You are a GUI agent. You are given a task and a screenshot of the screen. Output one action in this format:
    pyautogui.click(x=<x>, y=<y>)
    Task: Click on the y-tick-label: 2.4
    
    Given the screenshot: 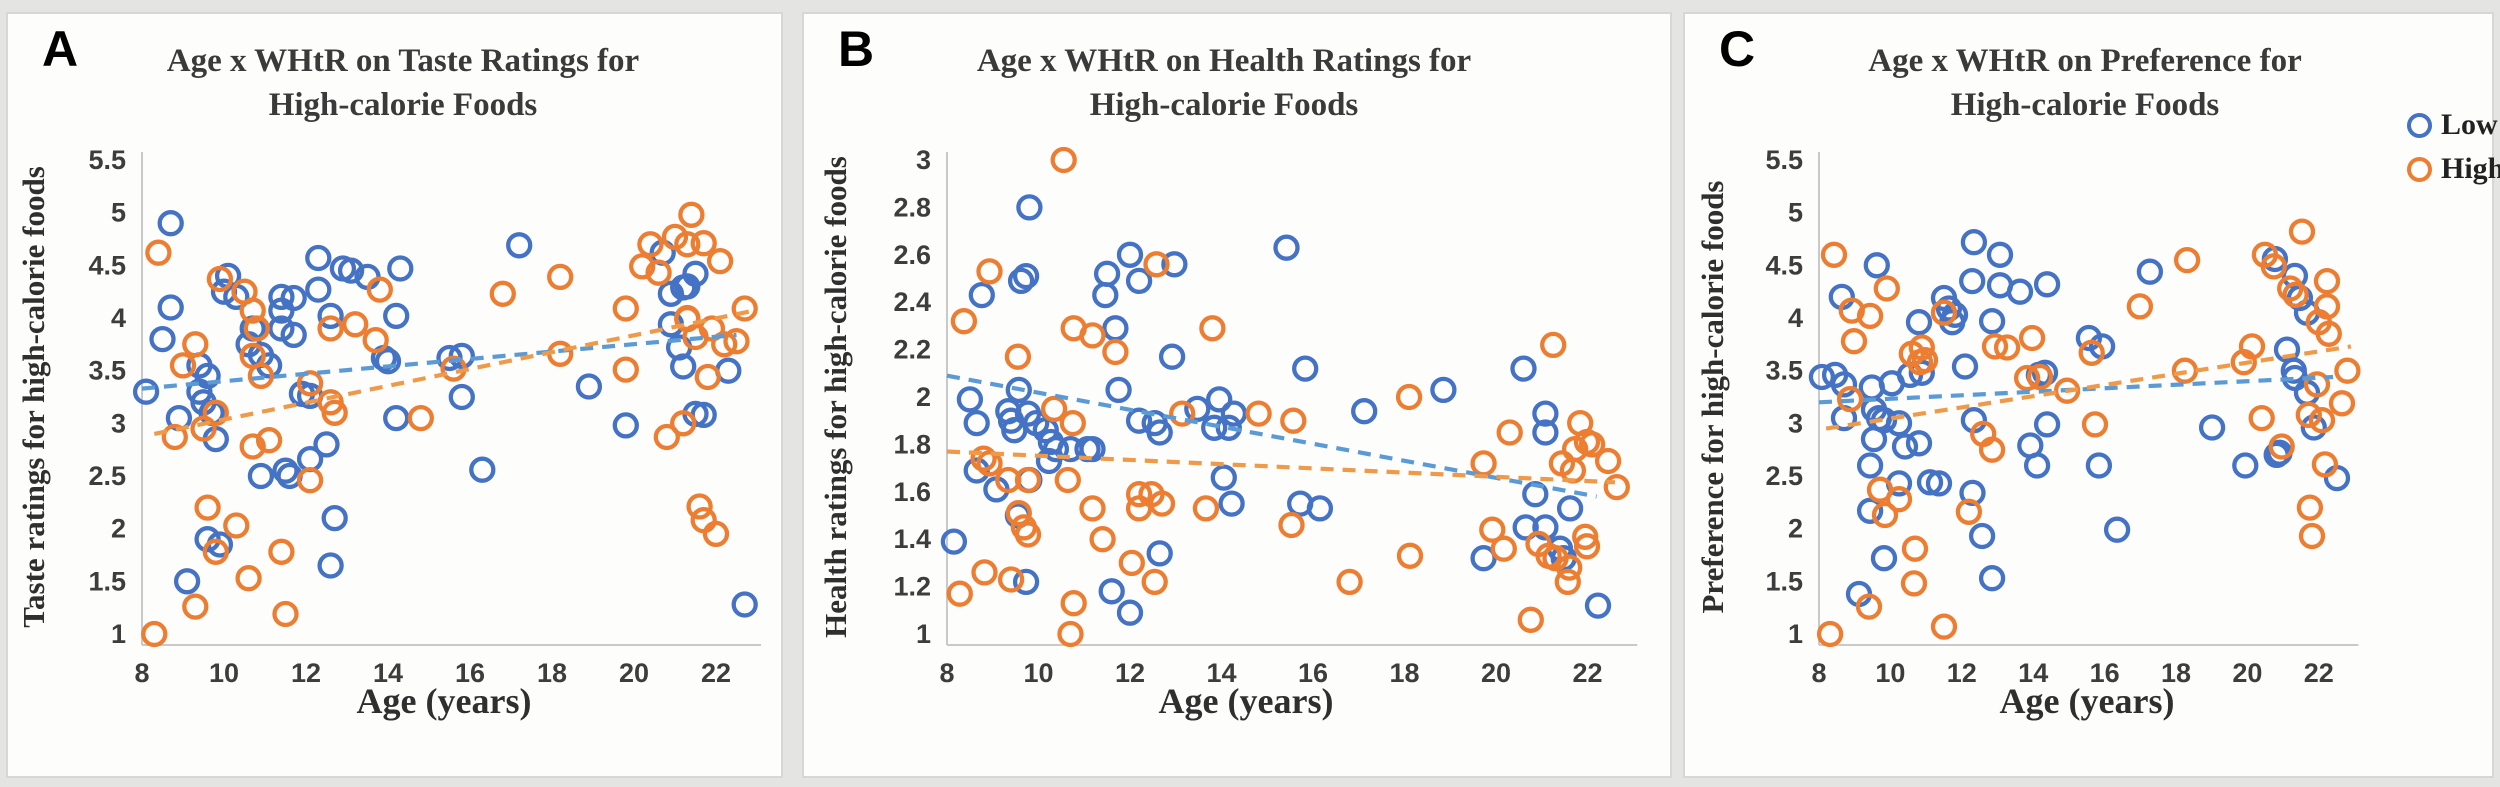 What is the action you would take?
    pyautogui.click(x=912, y=302)
    